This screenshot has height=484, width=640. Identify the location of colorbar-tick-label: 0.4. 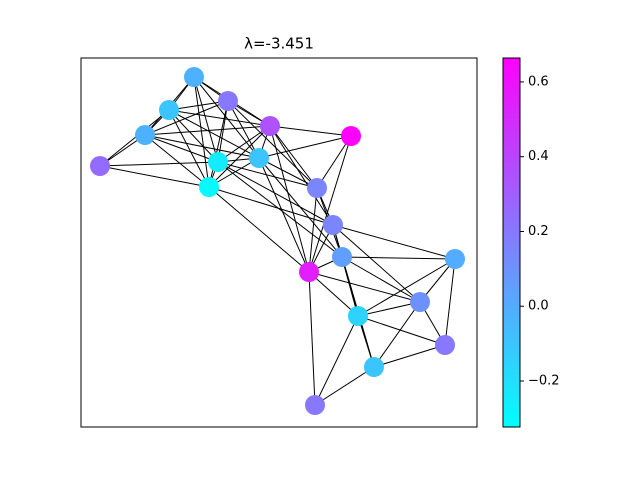
(538, 156).